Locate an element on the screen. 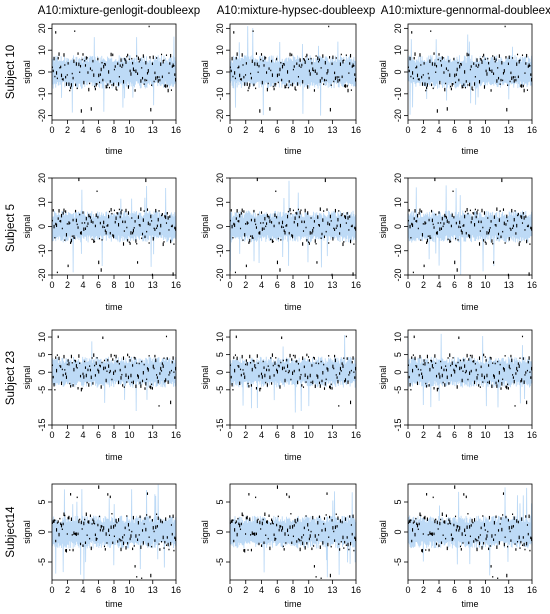 The width and height of the screenshot is (550, 614). panel-subject-10-genlogit: 0 2 4 6 8 10 13 16 time -20 -10 0 10 20 signal is located at coordinates (101, 89).